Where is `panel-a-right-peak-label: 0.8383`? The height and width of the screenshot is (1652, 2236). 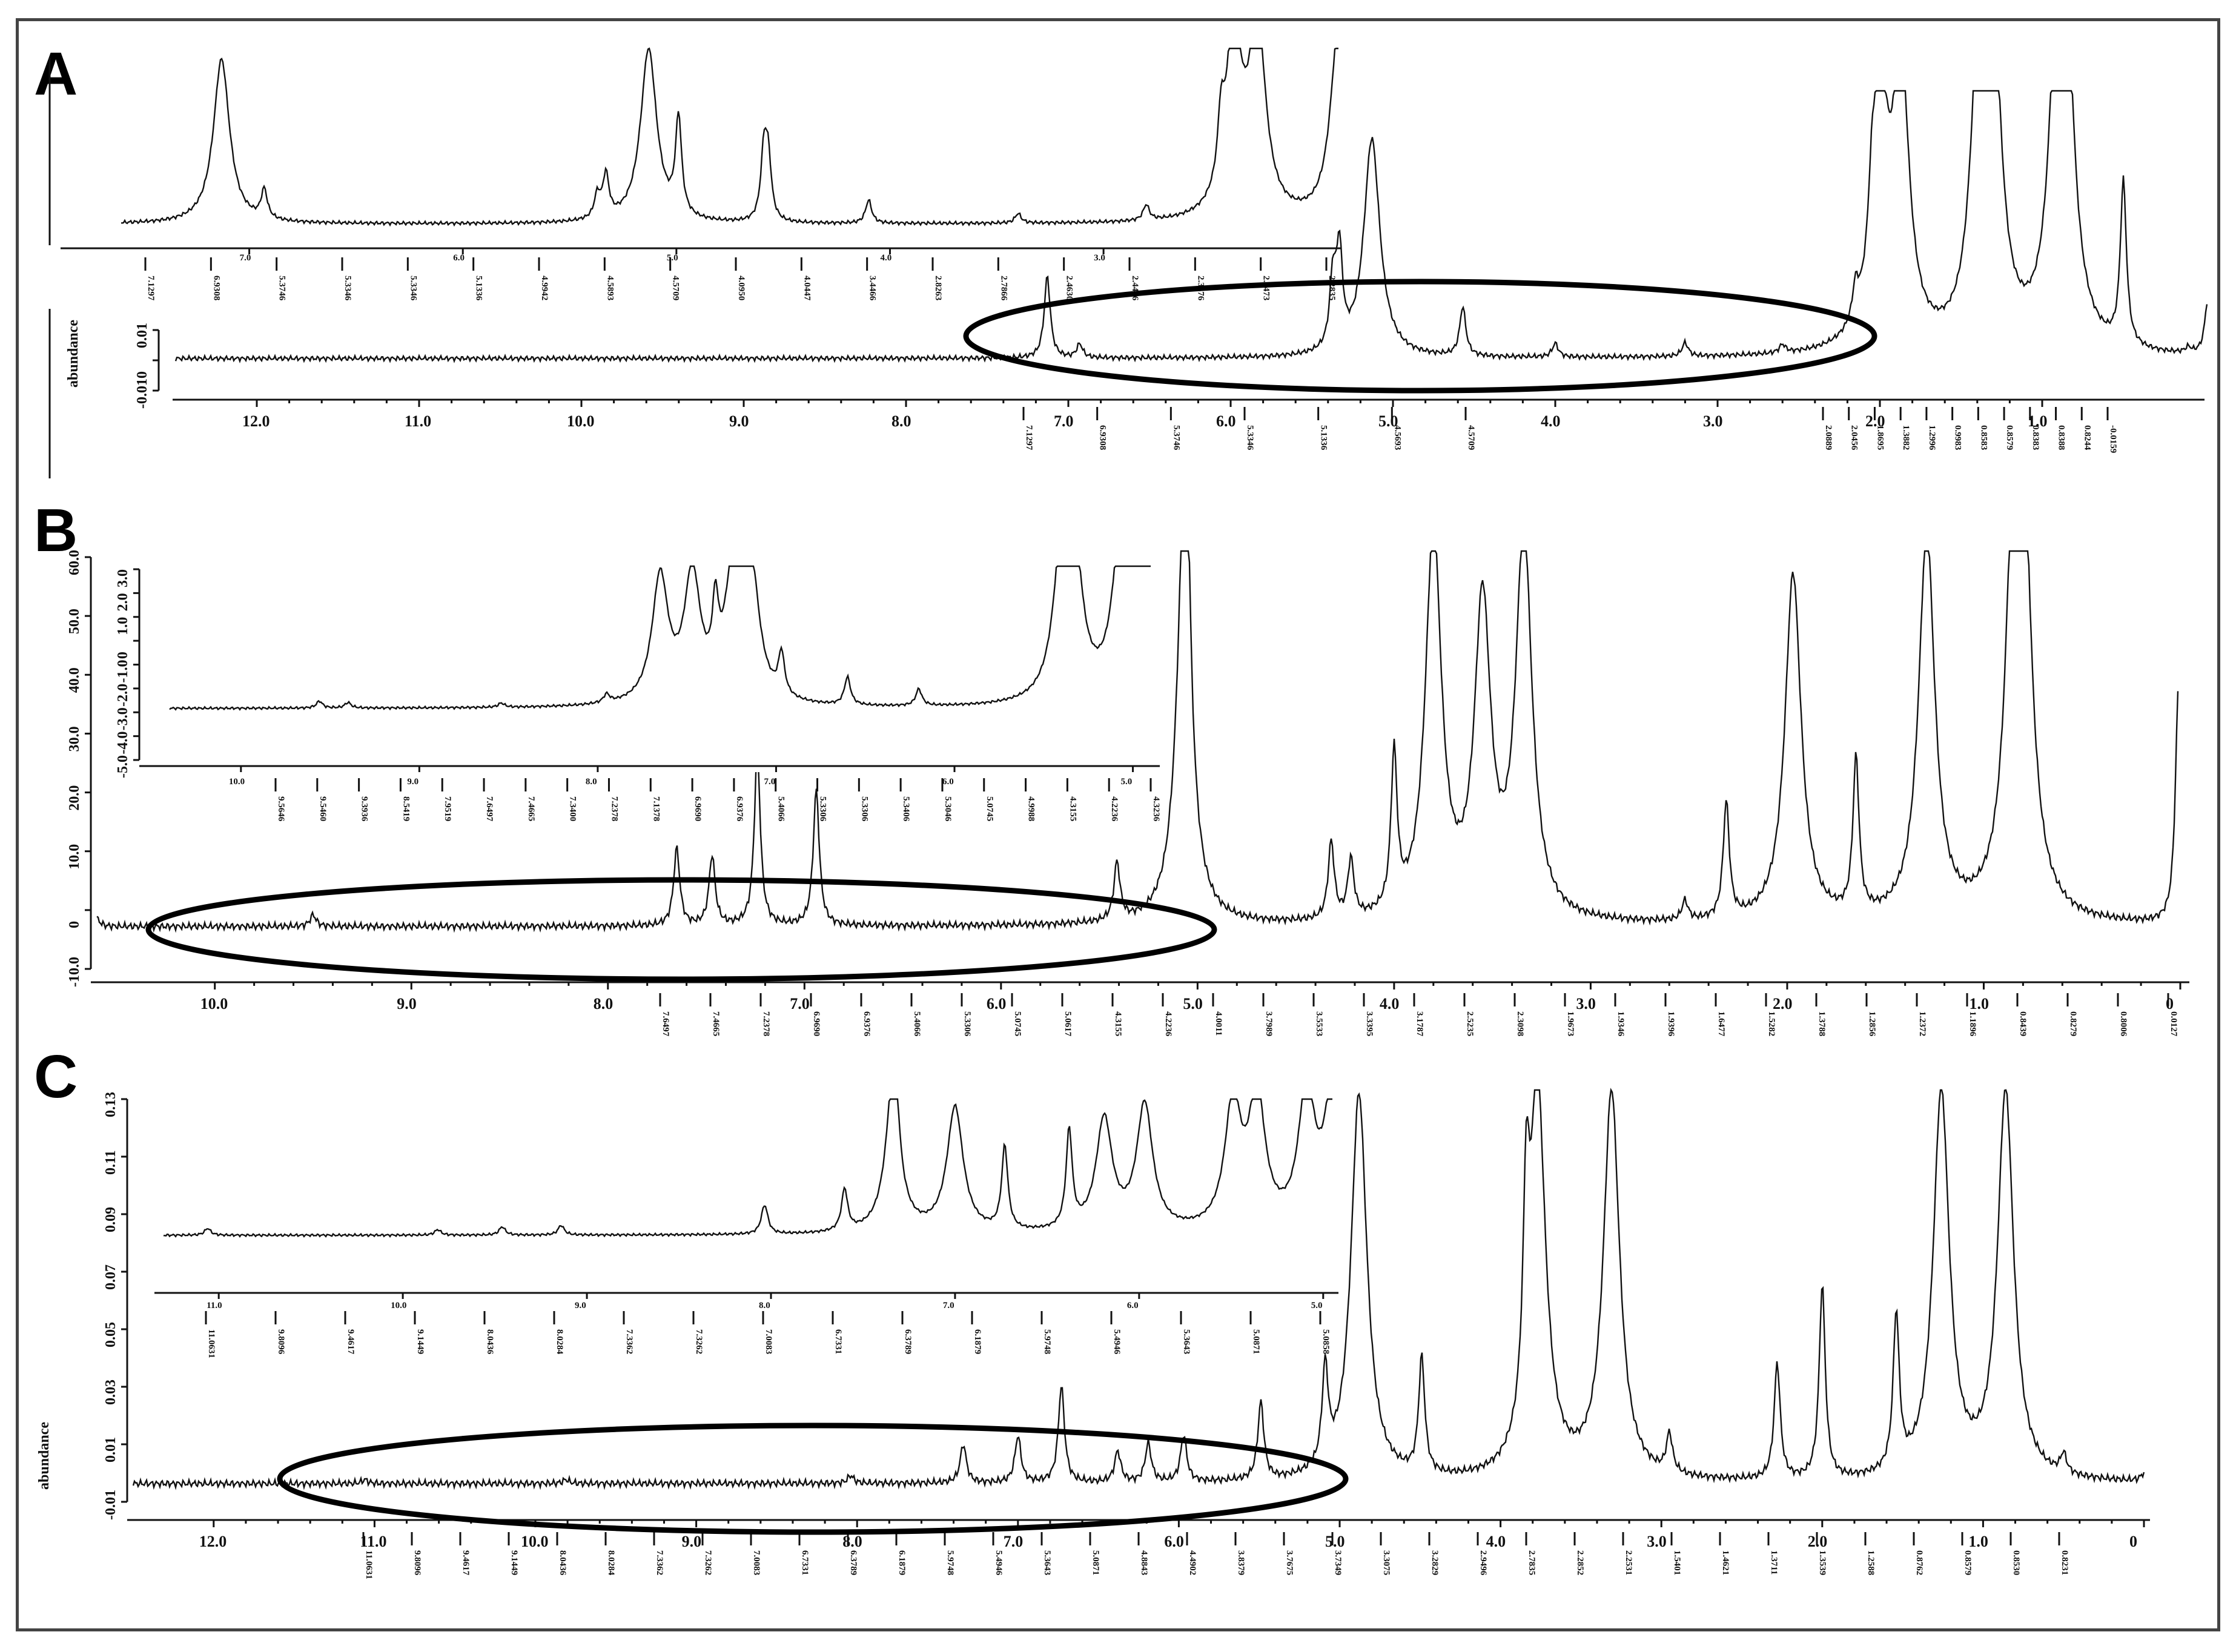
panel-a-right-peak-label: 0.8383 is located at coordinates (2035, 437).